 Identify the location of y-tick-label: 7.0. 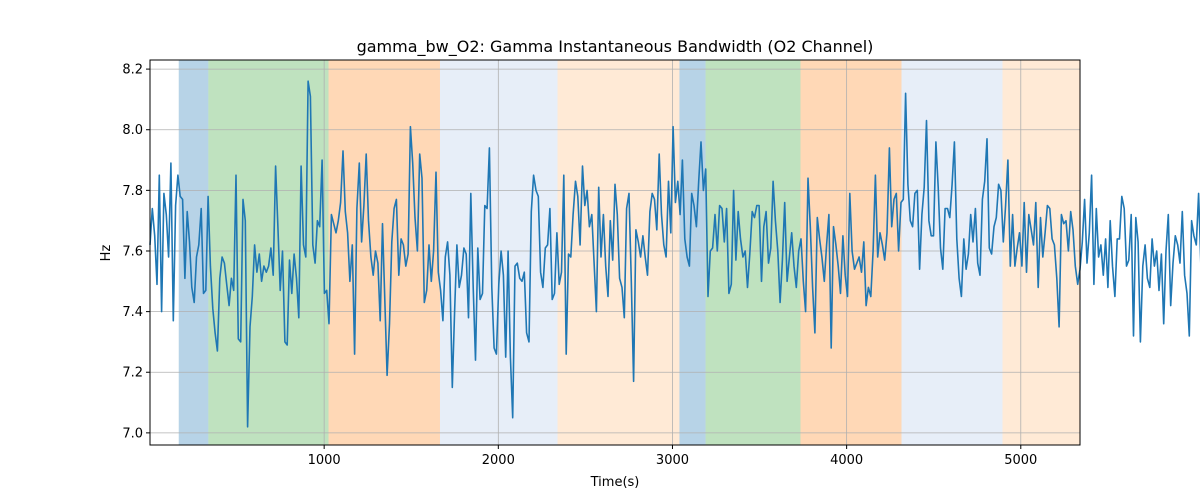
(132, 433).